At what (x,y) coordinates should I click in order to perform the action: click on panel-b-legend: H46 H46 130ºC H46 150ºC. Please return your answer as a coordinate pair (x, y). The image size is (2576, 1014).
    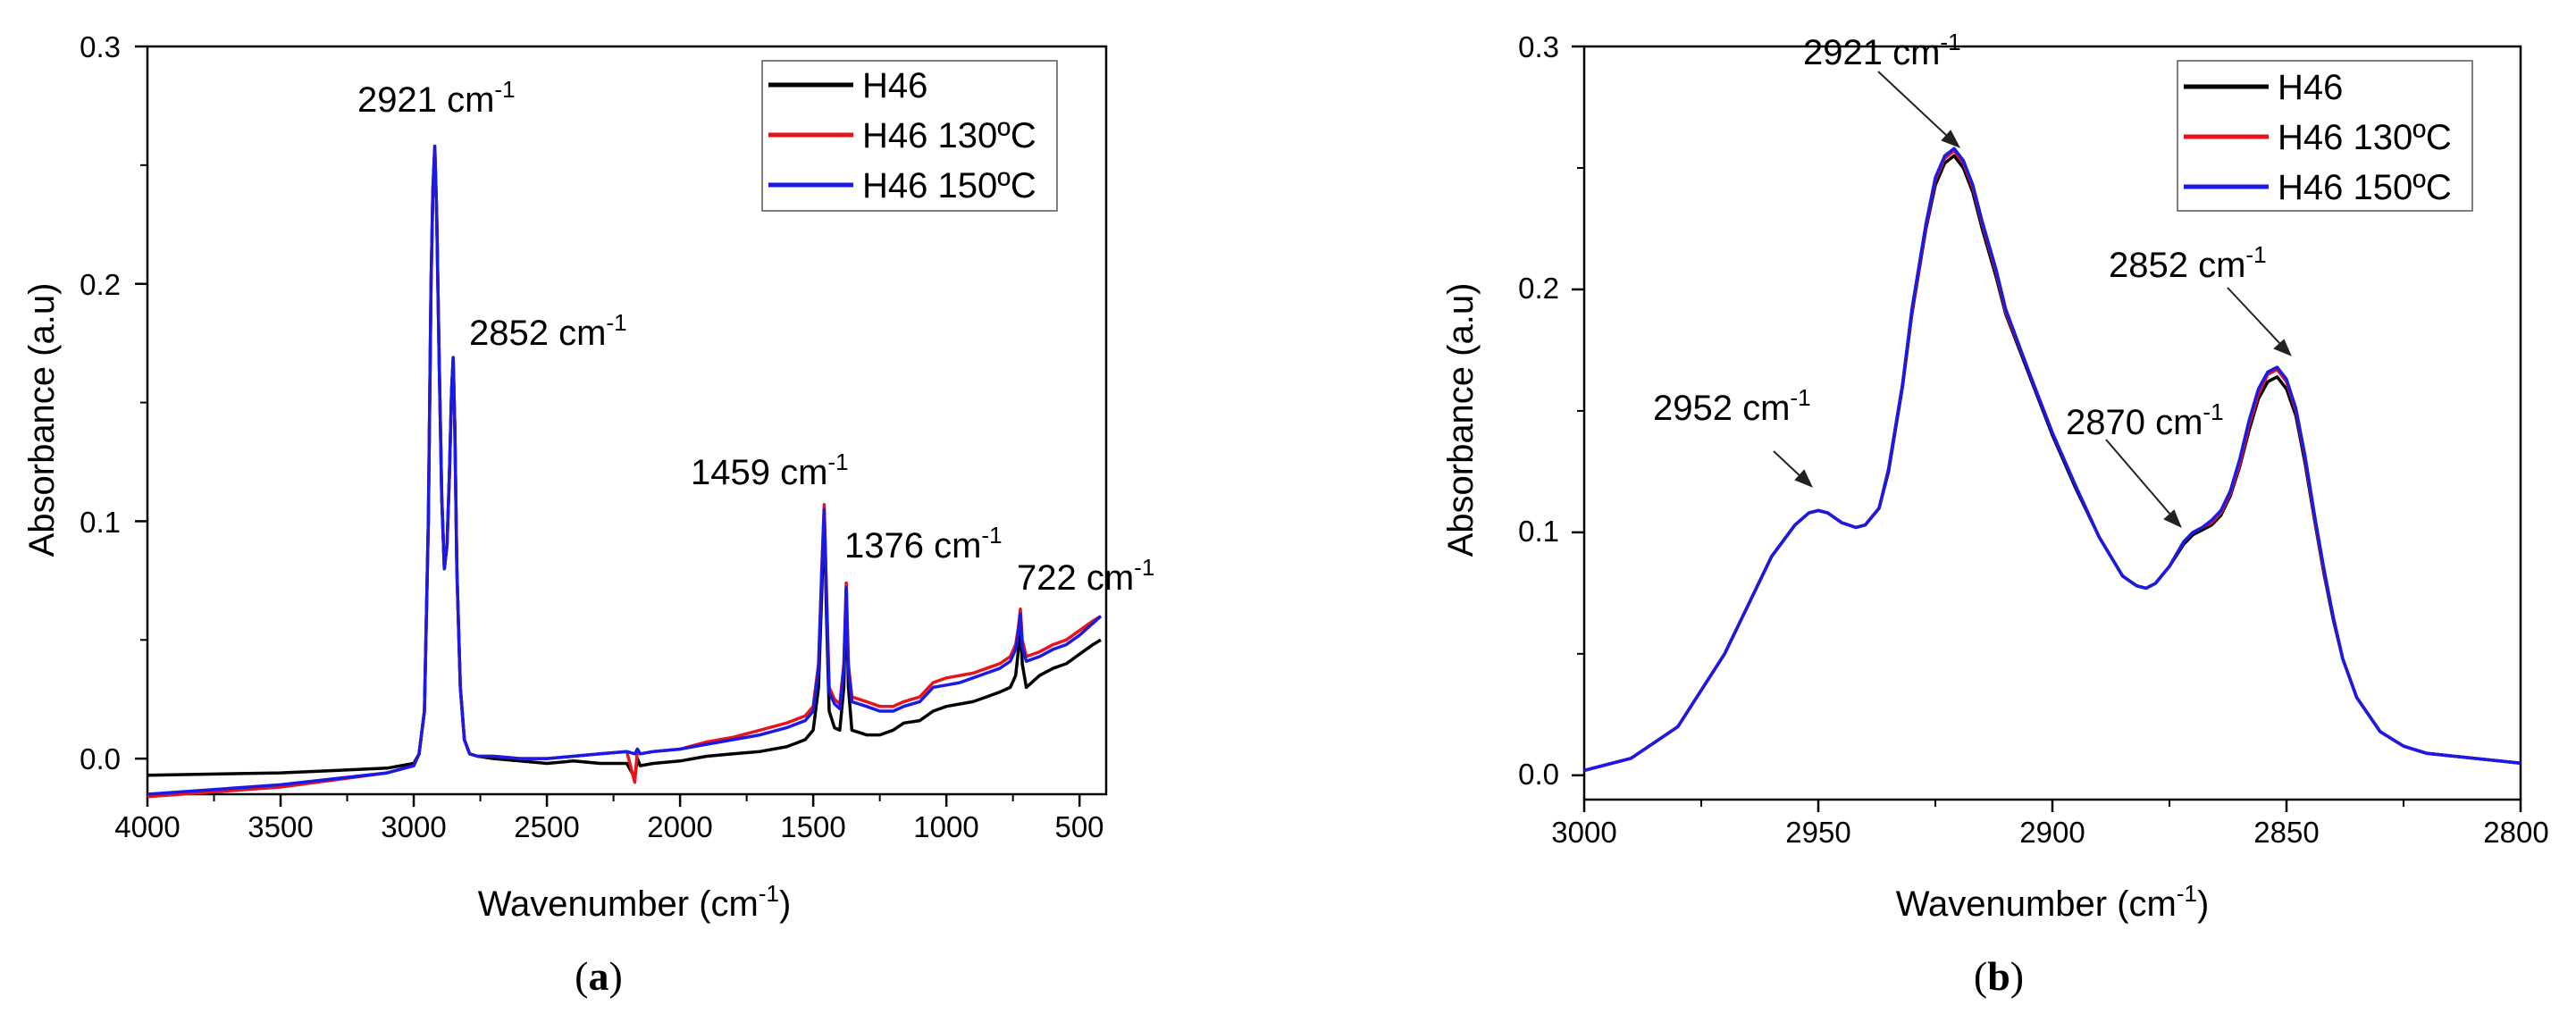
    Looking at the image, I should click on (2325, 136).